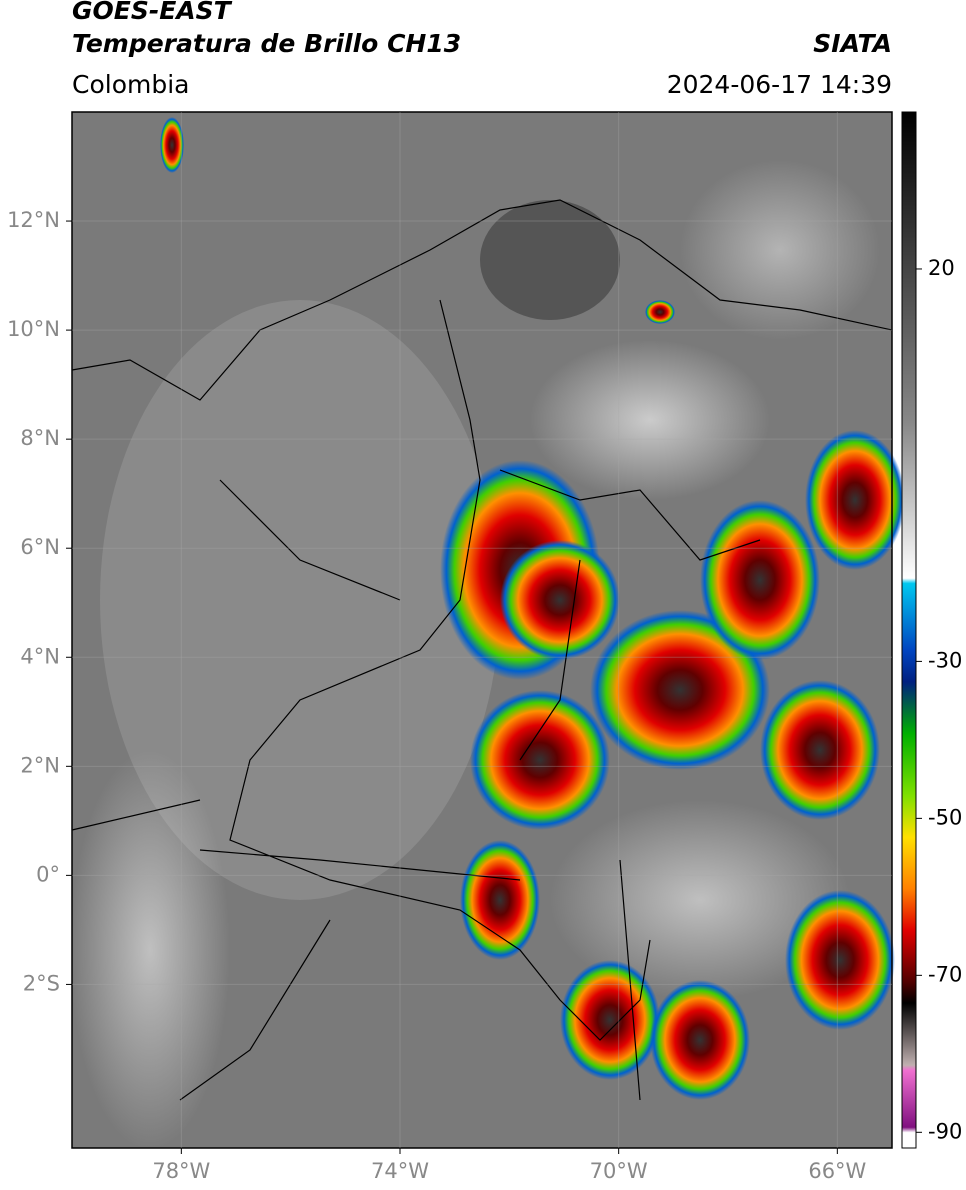 This screenshot has height=1190, width=966. What do you see at coordinates (40, 438) in the screenshot?
I see `y-tick-label: 8°N` at bounding box center [40, 438].